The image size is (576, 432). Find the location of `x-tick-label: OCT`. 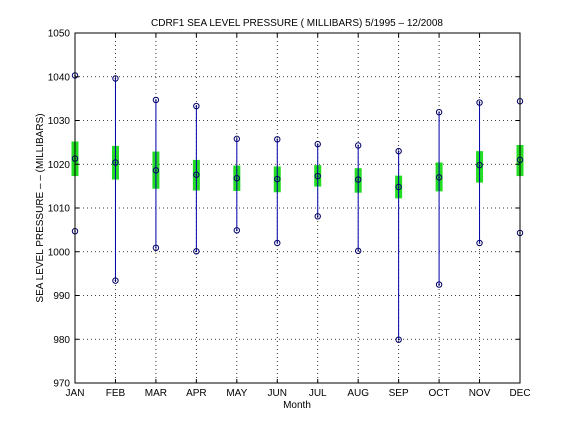

x-tick-label: OCT is located at coordinates (439, 393).